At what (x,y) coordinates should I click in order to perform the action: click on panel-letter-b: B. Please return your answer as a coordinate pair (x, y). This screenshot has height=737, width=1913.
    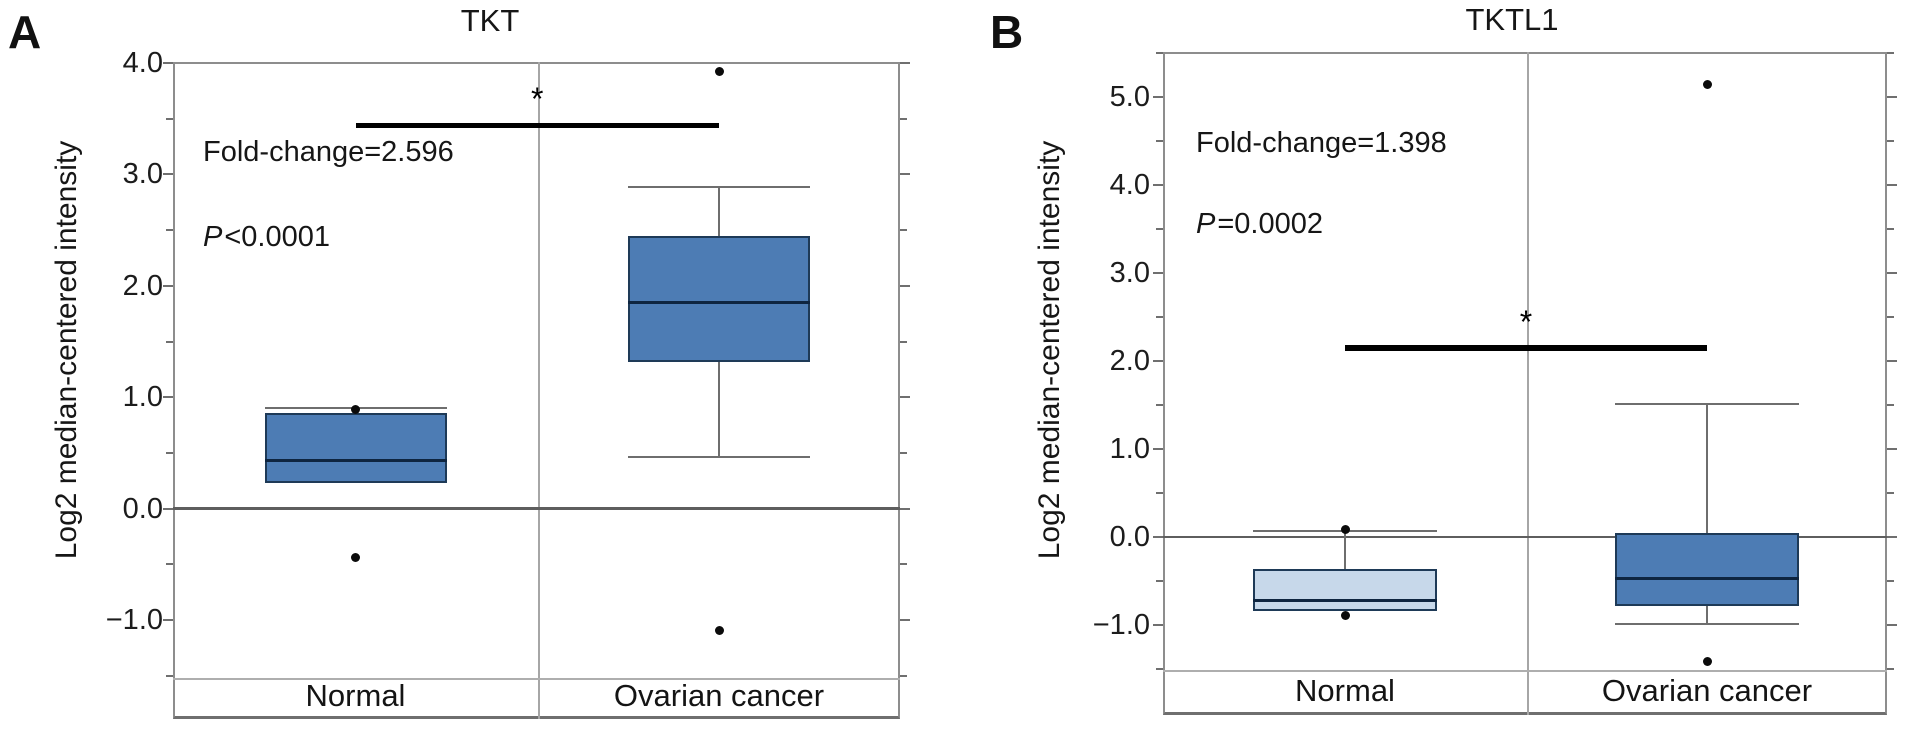
    Looking at the image, I should click on (1007, 32).